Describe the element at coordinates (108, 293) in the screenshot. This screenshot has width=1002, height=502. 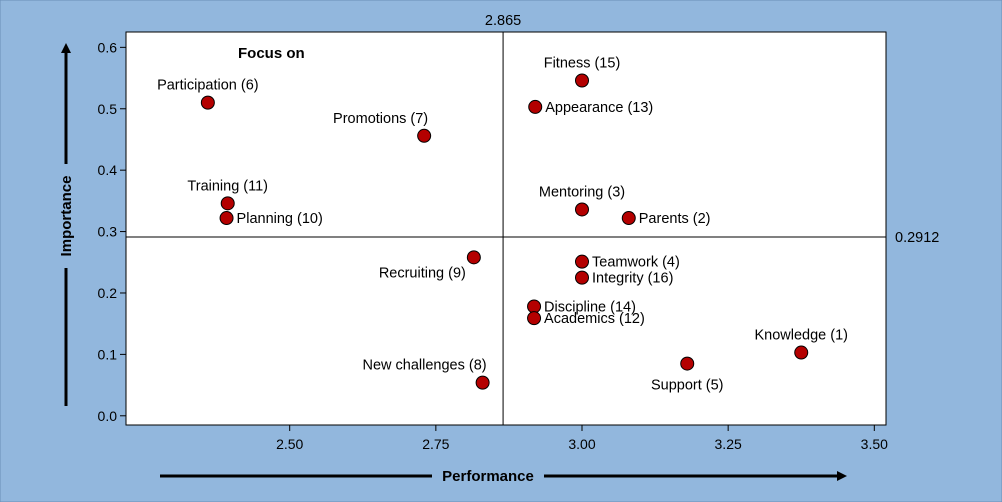
I see `y-tick-label: 0.2` at that location.